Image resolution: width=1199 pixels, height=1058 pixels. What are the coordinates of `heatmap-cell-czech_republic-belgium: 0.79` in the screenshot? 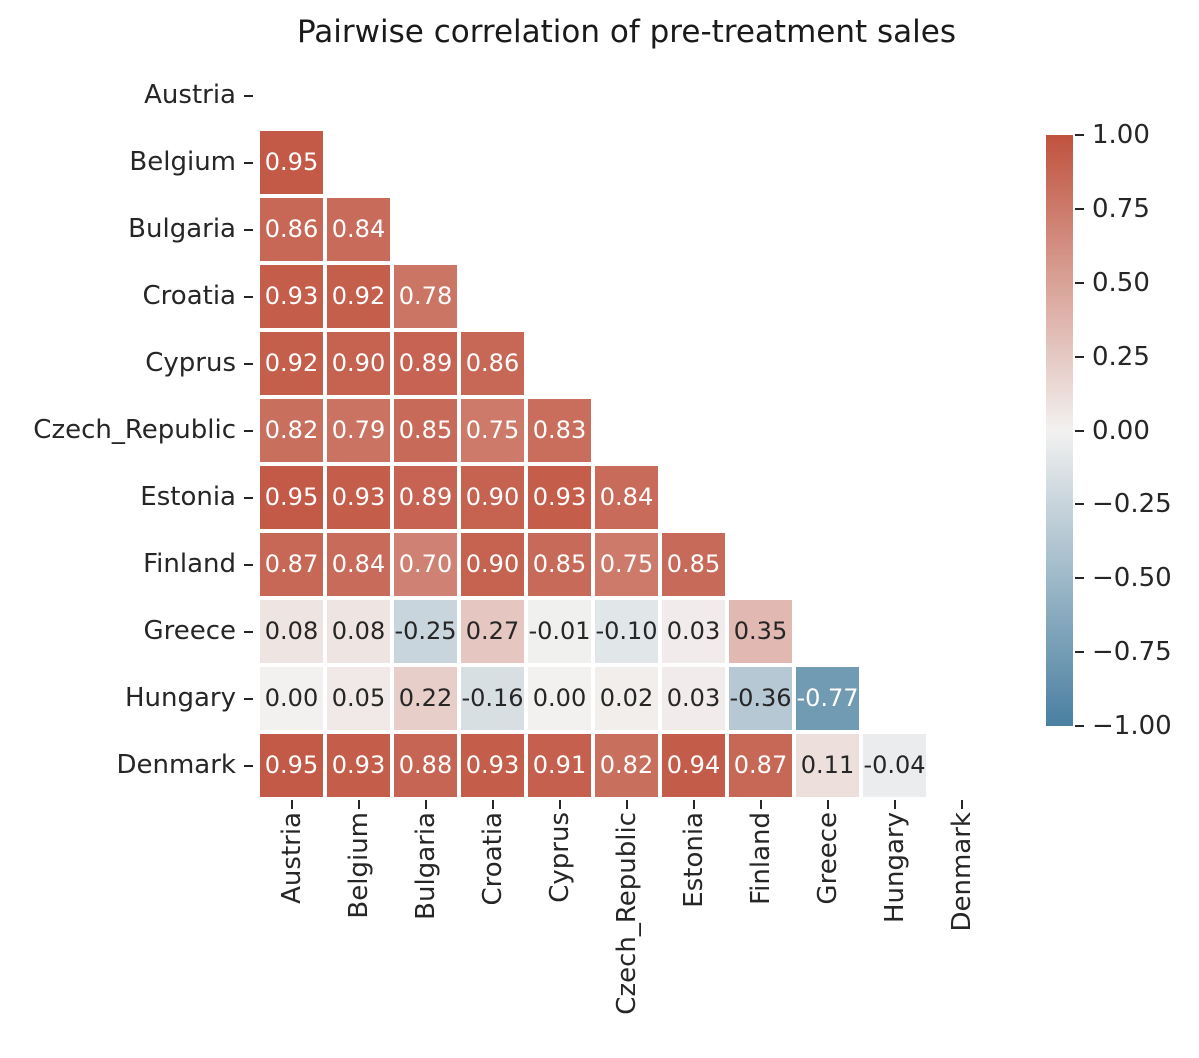 It's located at (358, 430).